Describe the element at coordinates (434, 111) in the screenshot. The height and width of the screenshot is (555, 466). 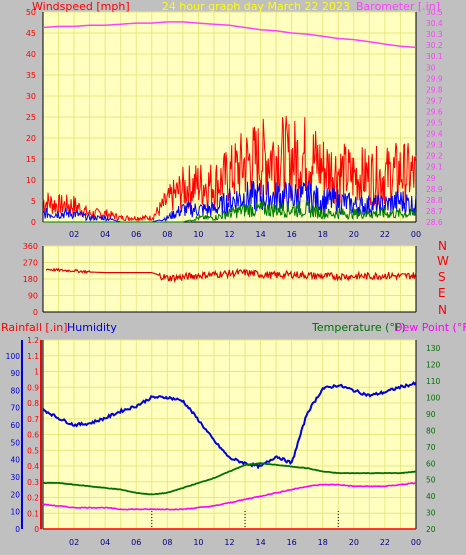
I see `barometer-tick-label: 29.6` at that location.